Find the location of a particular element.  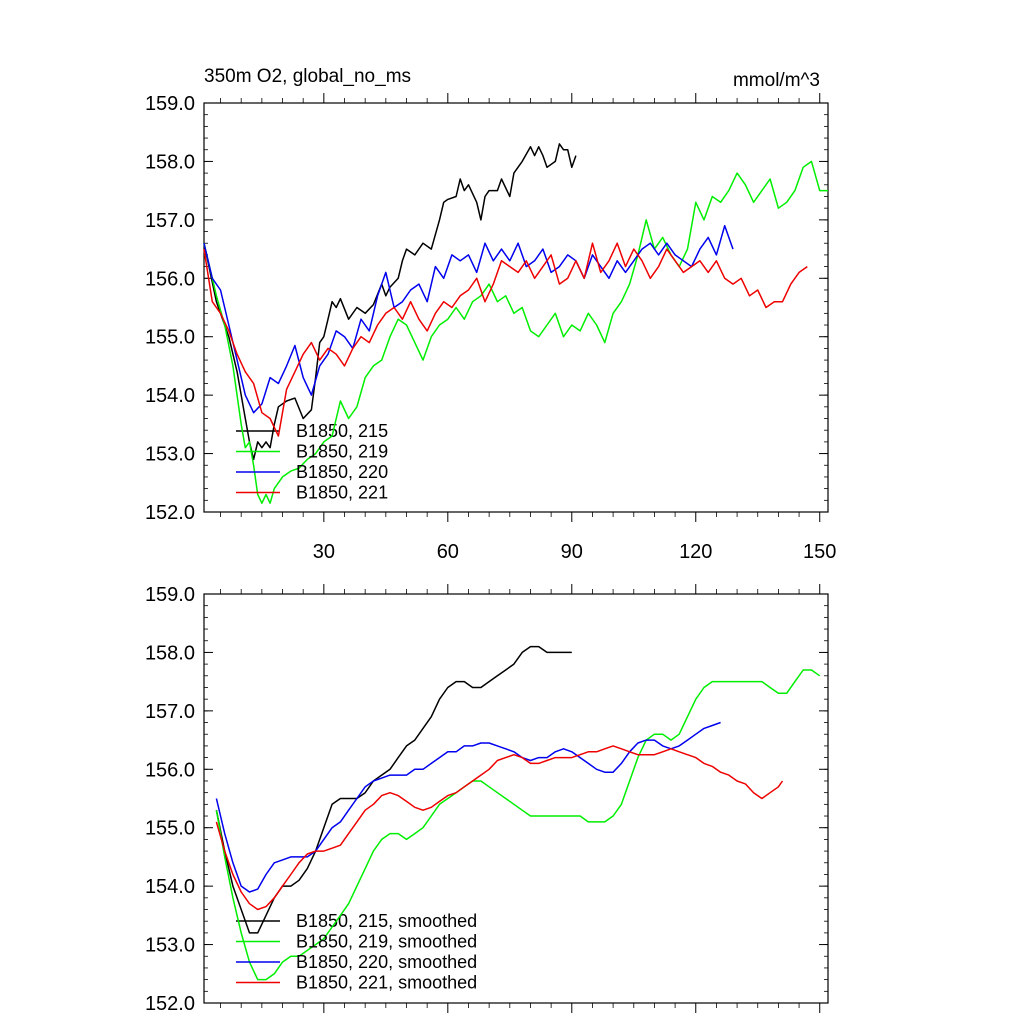

chart-title: 350m O2, global_no_ms is located at coordinates (307, 76).